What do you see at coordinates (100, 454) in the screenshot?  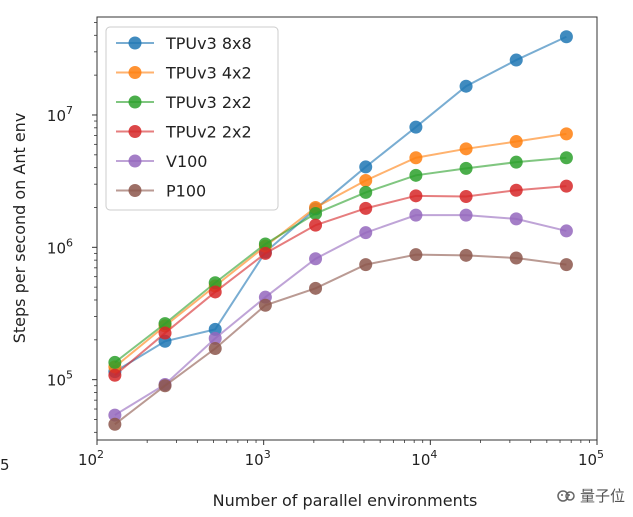 I see `x-tick-exponent: 2` at bounding box center [100, 454].